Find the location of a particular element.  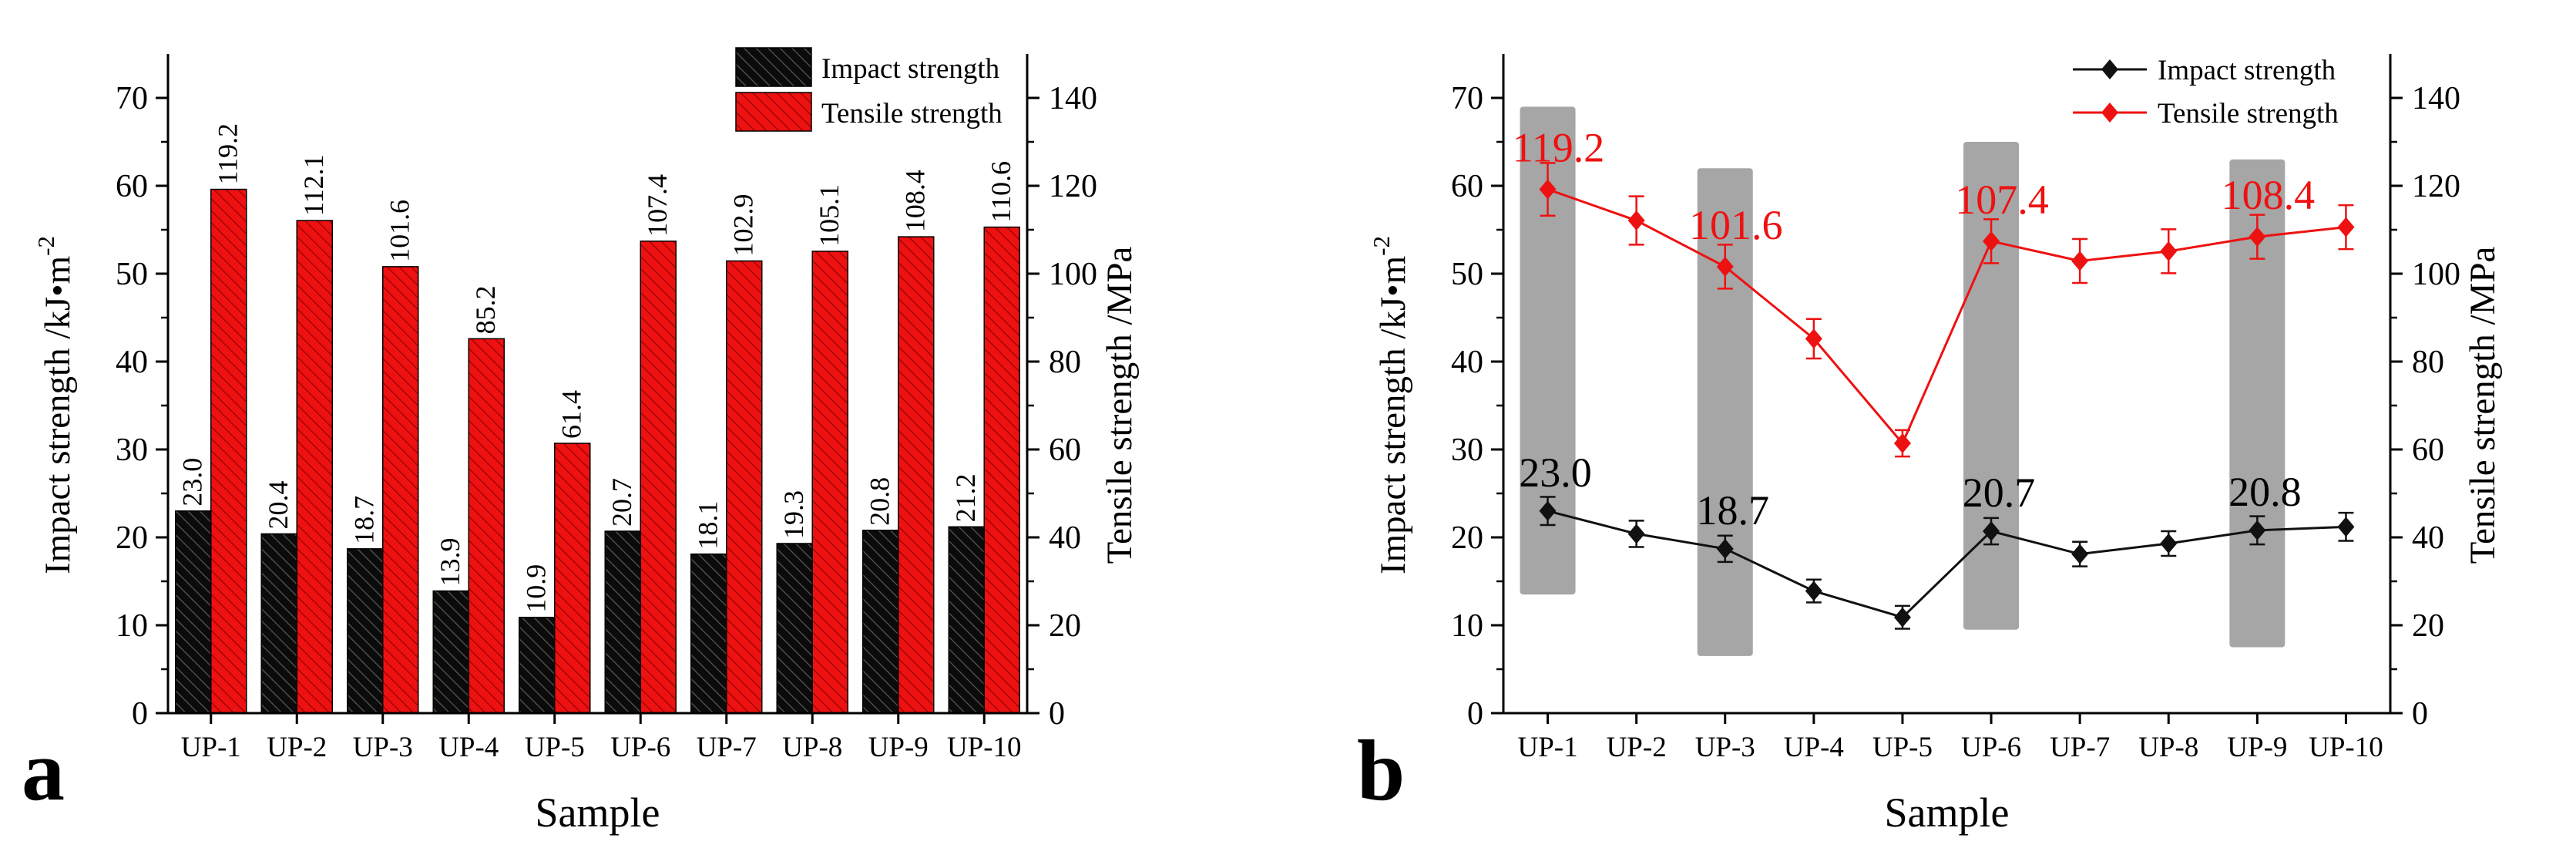

legend-impact-label: Impact strength is located at coordinates (910, 69).